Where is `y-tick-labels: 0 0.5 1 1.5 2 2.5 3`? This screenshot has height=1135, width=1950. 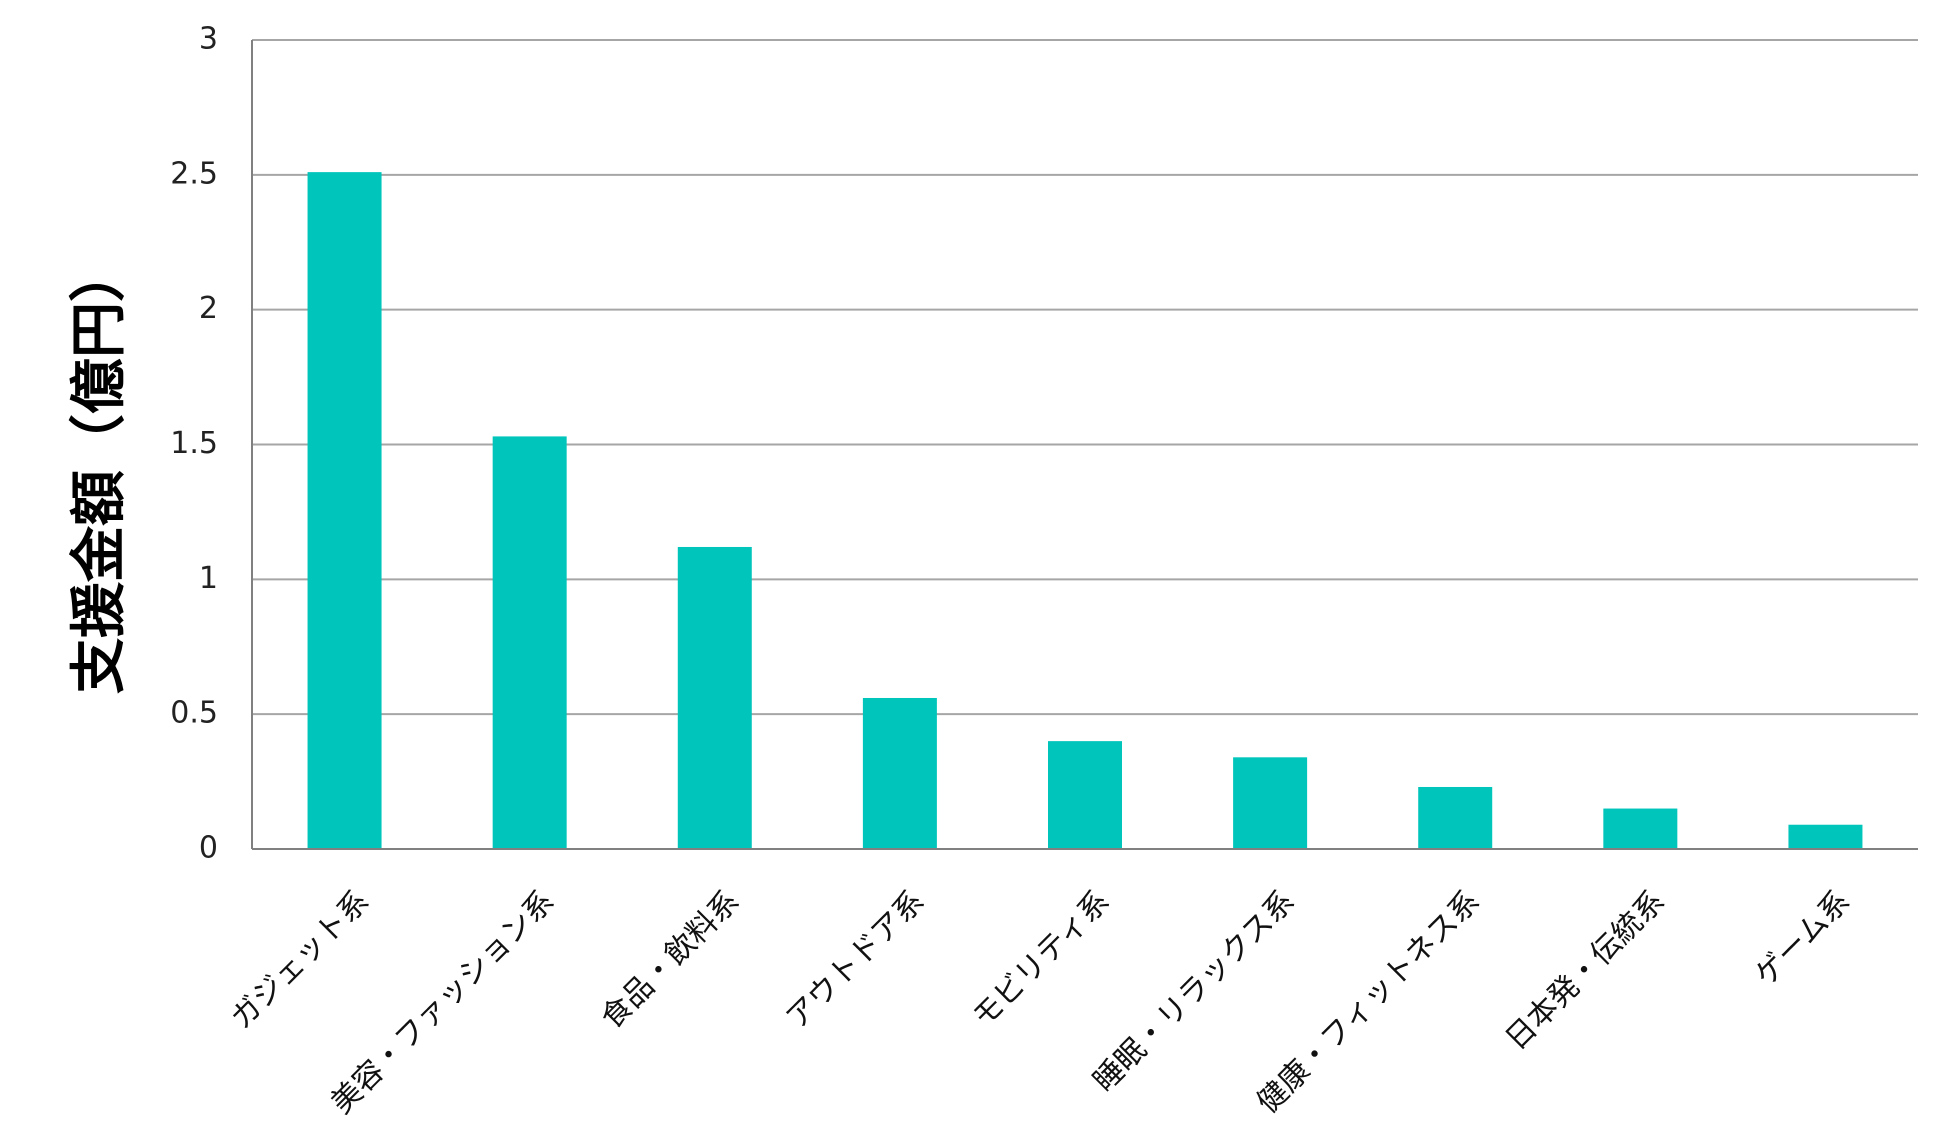 y-tick-labels: 0 0.5 1 1.5 2 2.5 3 is located at coordinates (194, 444).